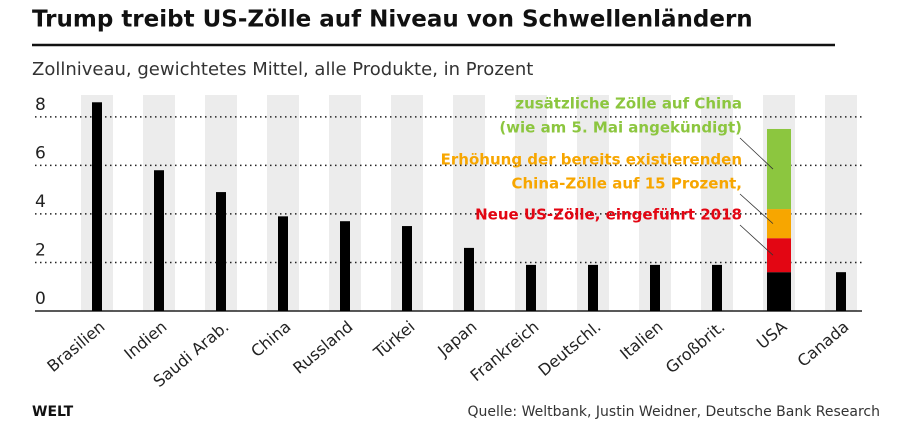 The image size is (900, 430). I want to click on x-tick: Russland, so click(322, 347).